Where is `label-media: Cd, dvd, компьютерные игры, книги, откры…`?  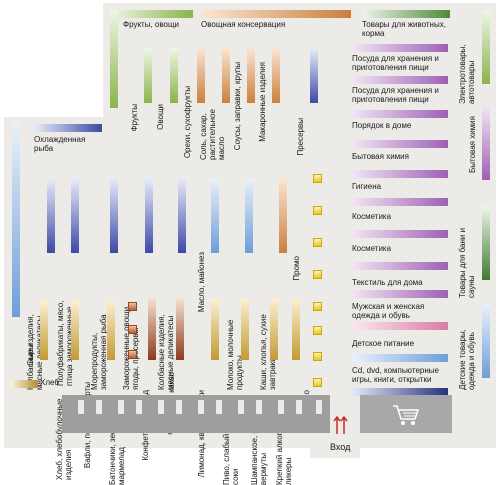 label-media: Cd, dvd, компьютерные игры, книги, откры… is located at coordinates (400, 375).